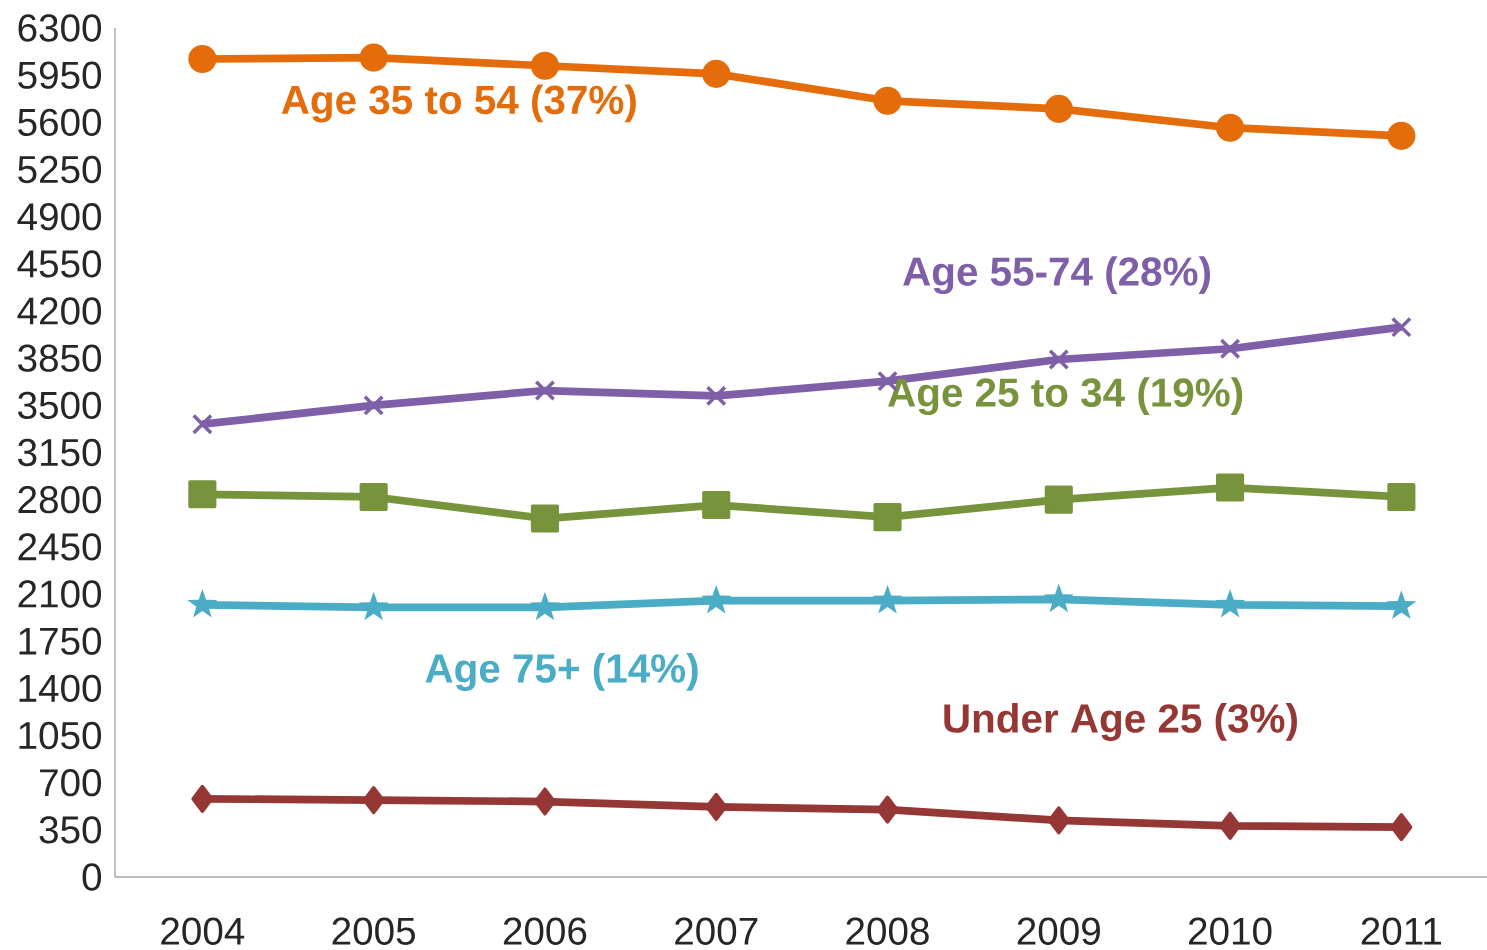  What do you see at coordinates (60, 594) in the screenshot?
I see `y-tick-label: 2100` at bounding box center [60, 594].